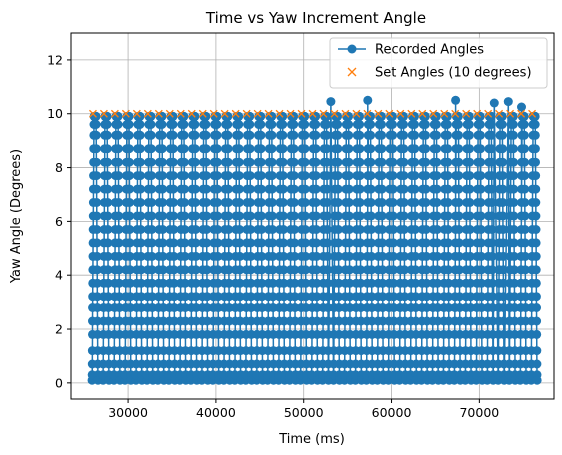 The width and height of the screenshot is (562, 455). Describe the element at coordinates (352, 72) in the screenshot. I see `legend-set-marker` at that location.